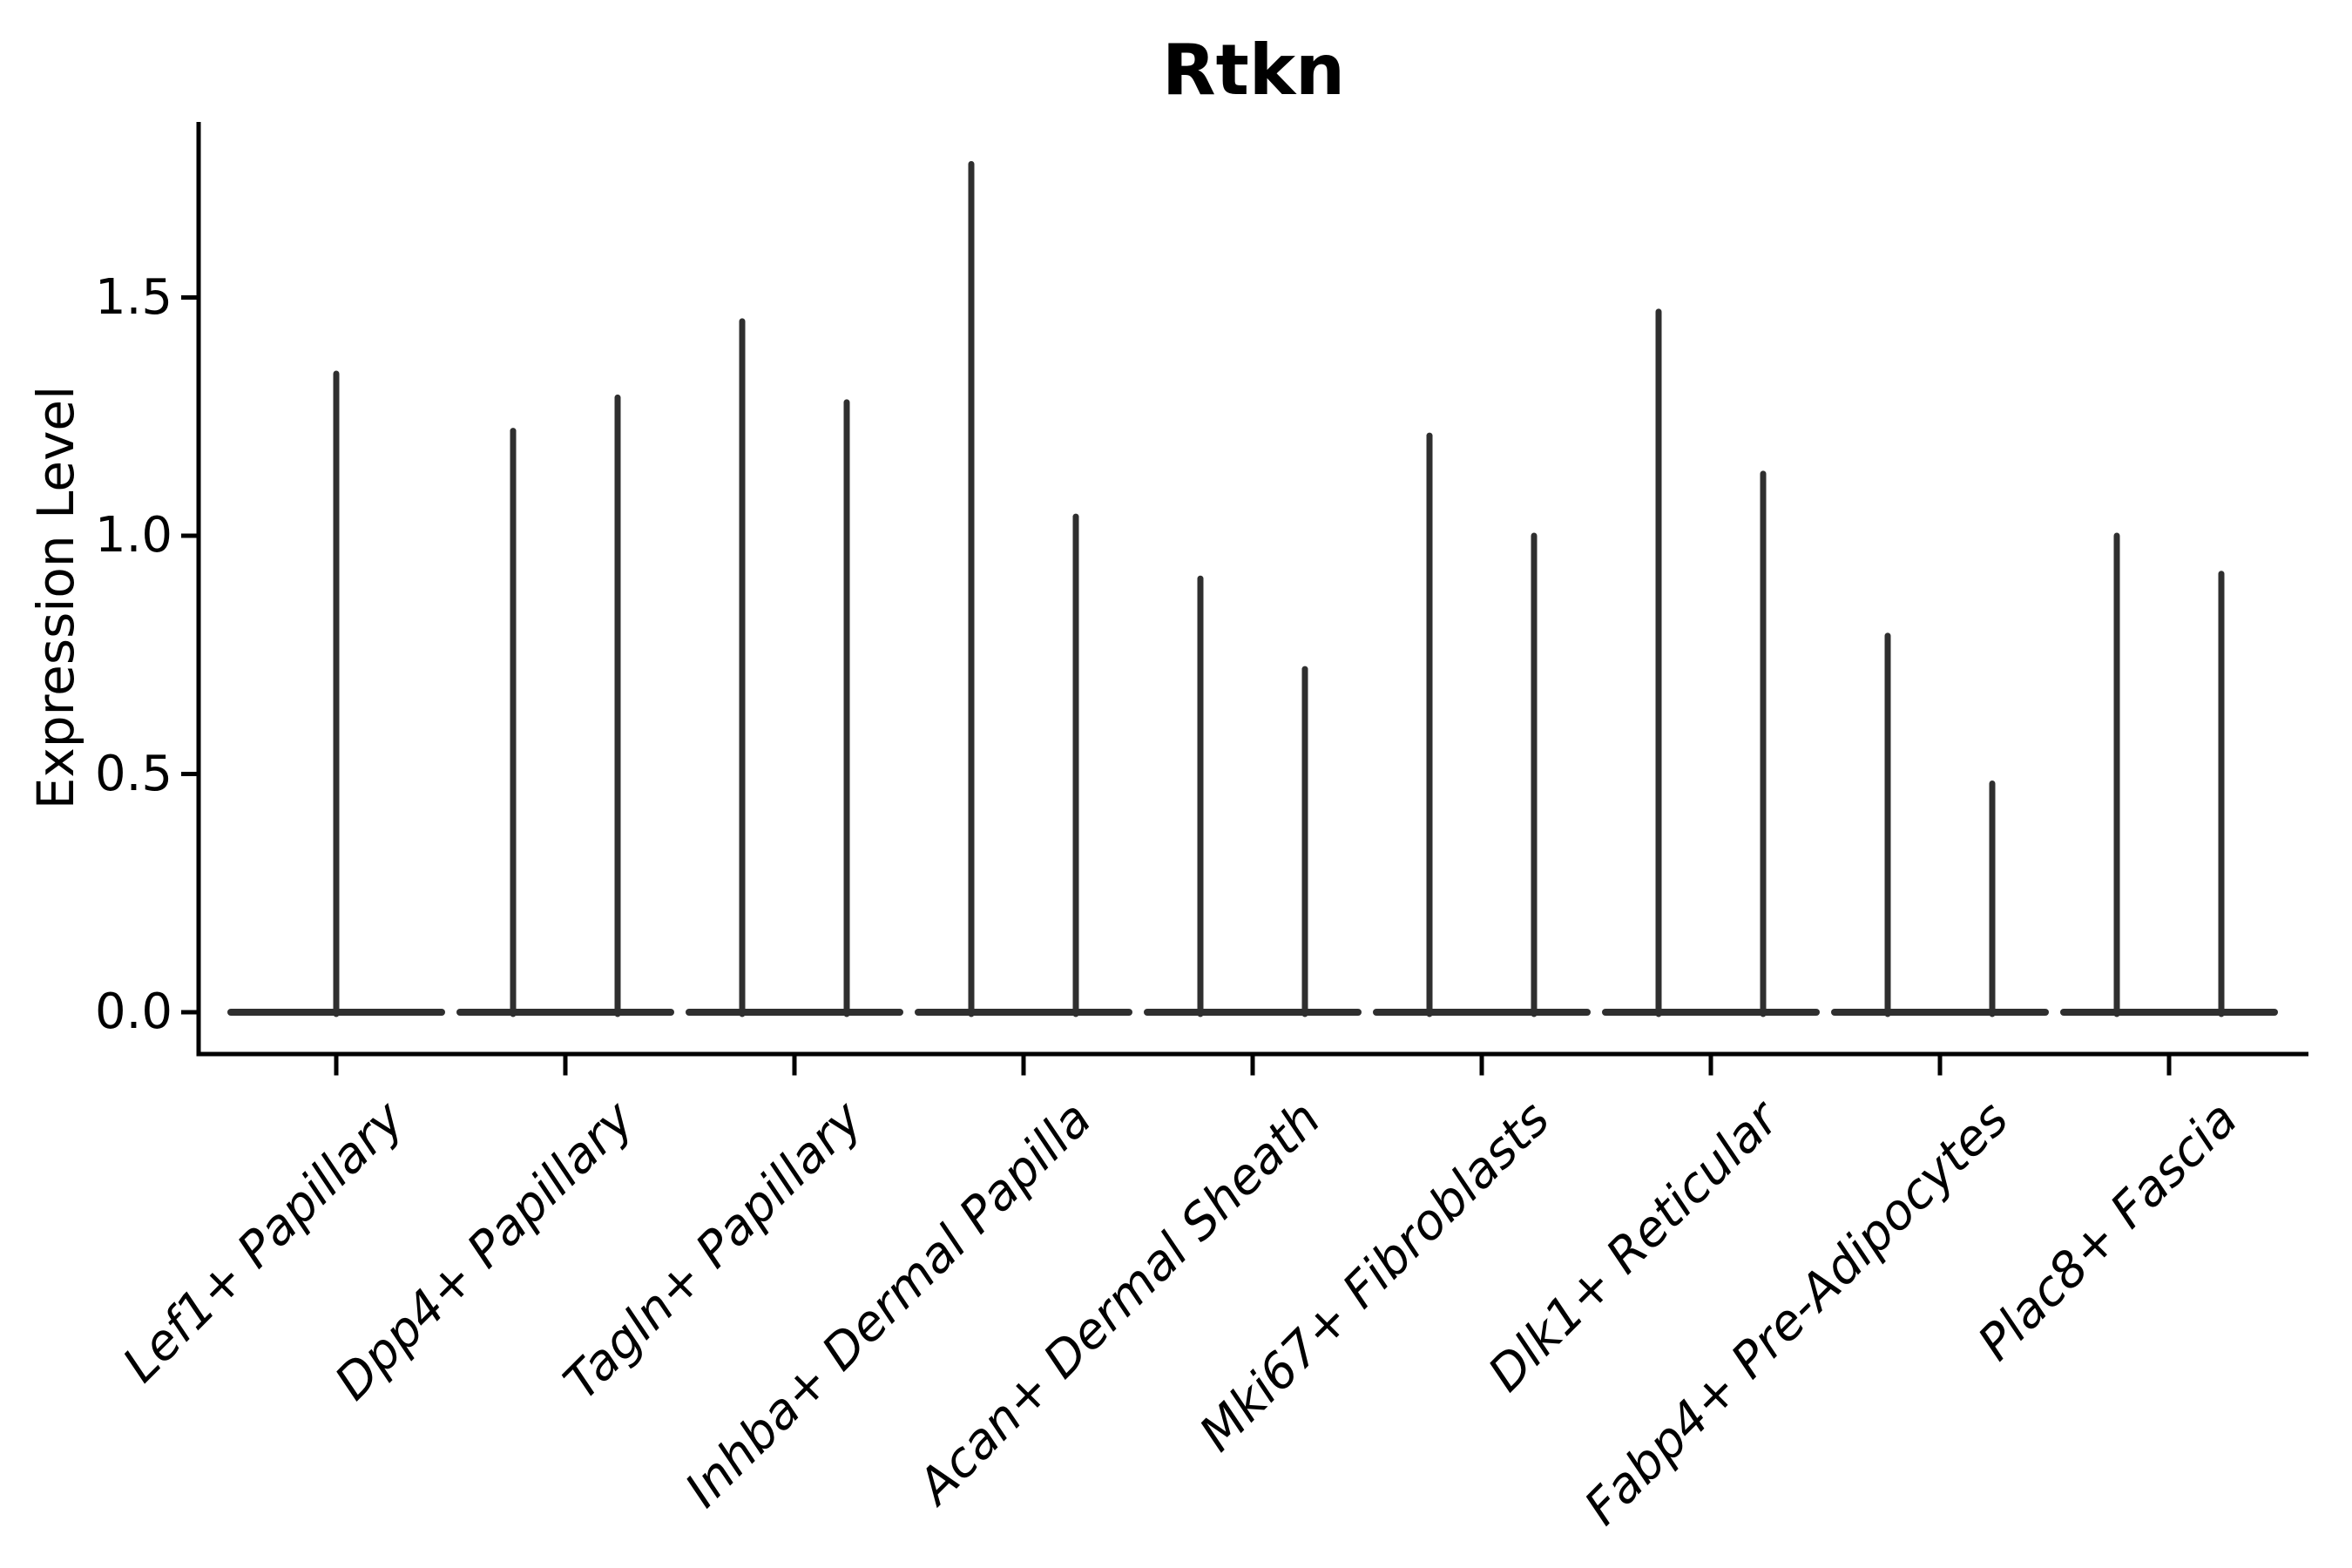 The width and height of the screenshot is (2352, 1568). Describe the element at coordinates (1253, 70) in the screenshot. I see `chart-title: Rtkn` at that location.